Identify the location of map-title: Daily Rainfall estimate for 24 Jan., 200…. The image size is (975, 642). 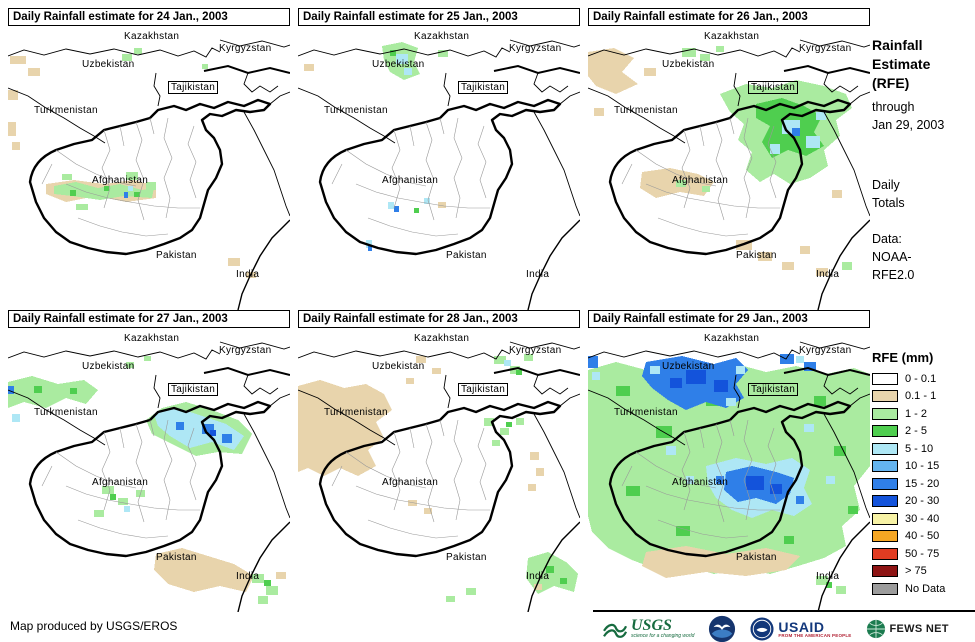
(149, 17).